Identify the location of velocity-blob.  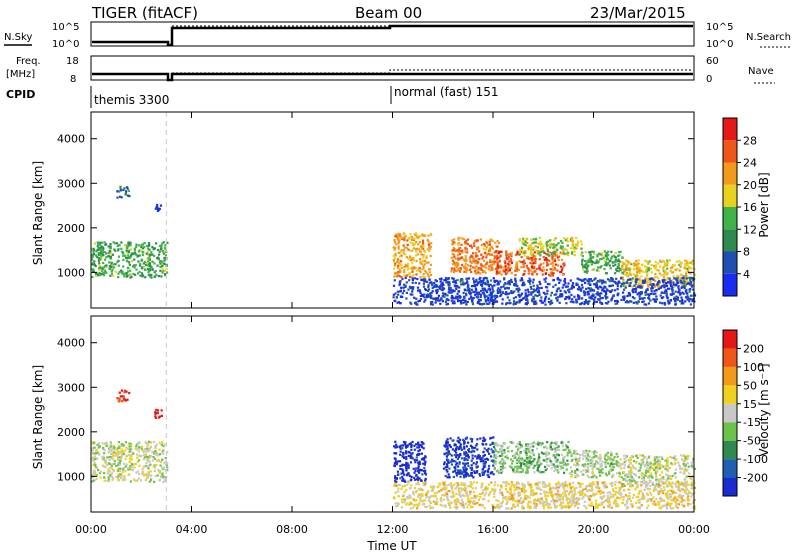
(657, 471).